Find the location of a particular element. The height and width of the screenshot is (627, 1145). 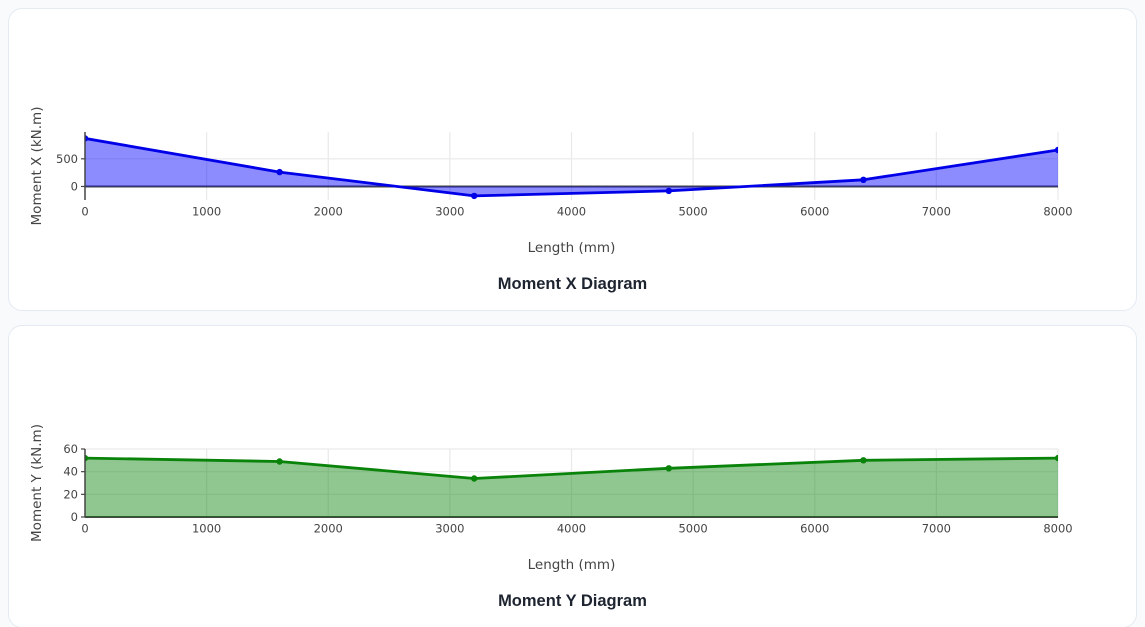

moment-x-caption: Moment X Diagram is located at coordinates (572, 284).